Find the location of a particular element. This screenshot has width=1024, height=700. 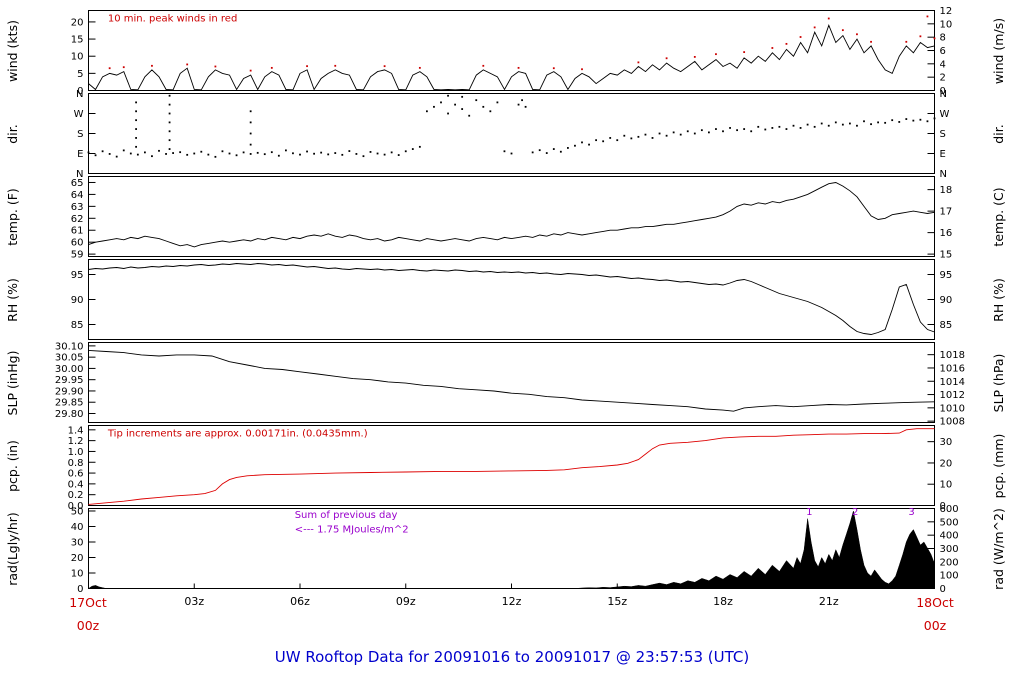

x-end-date: 18Oct is located at coordinates (935, 602).